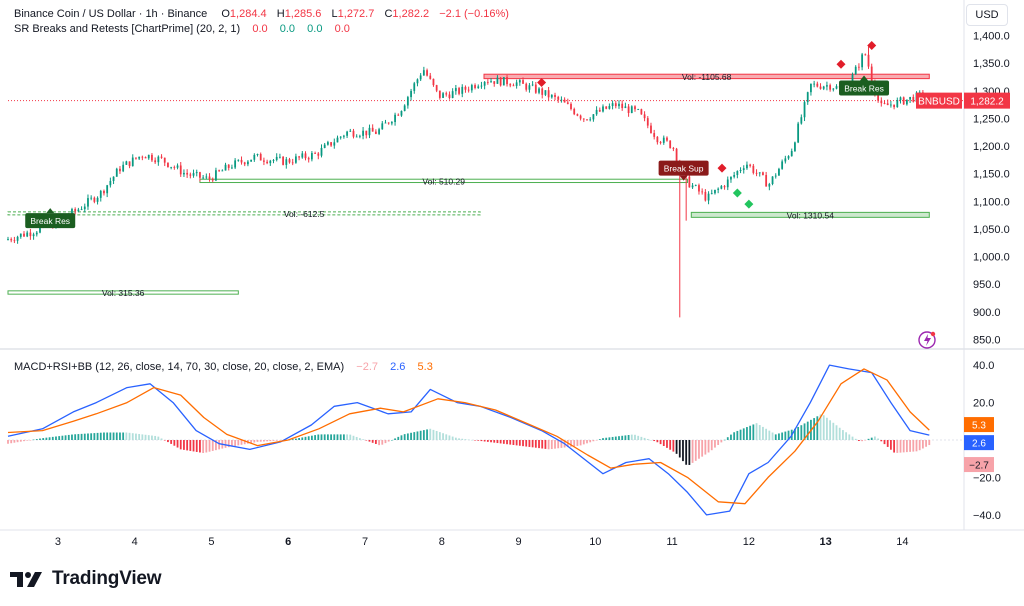 Image resolution: width=1024 pixels, height=606 pixels. Describe the element at coordinates (979, 466) in the screenshot. I see `macd-value-tag-text: −2.7` at that location.